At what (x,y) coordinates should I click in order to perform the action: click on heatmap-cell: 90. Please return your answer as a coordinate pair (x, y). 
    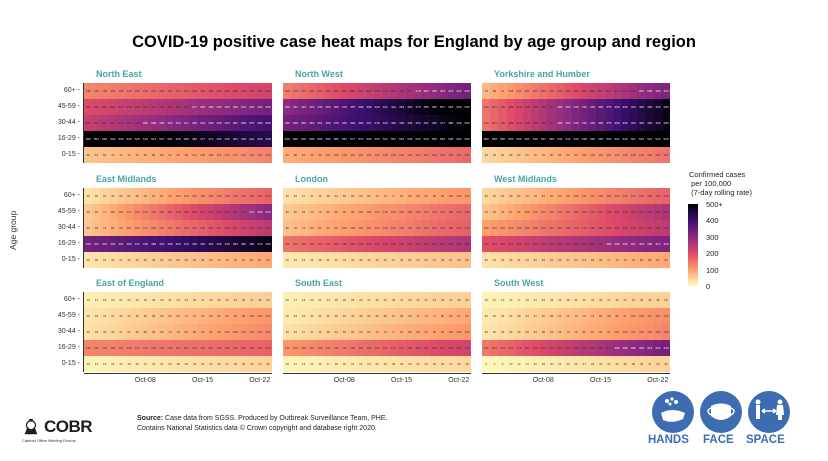
    Looking at the image, I should click on (344, 212).